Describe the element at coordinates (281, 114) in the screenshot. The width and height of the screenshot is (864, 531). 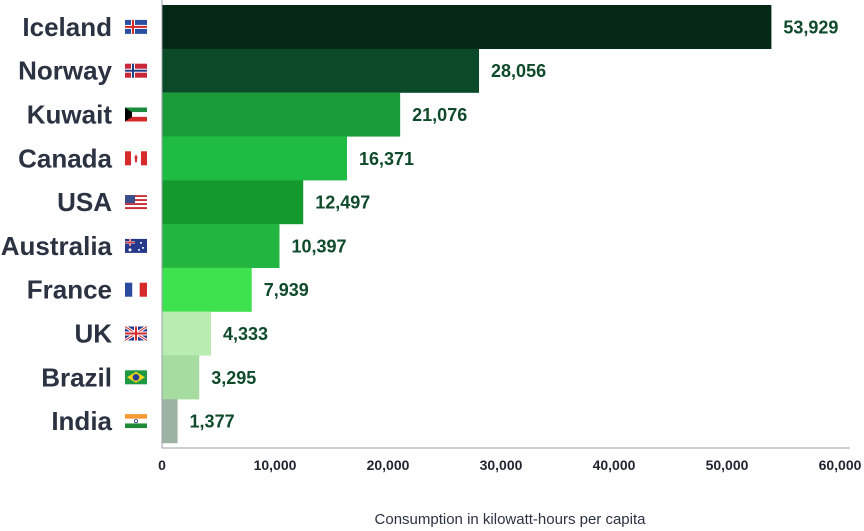
I see `bar-kuwait` at that location.